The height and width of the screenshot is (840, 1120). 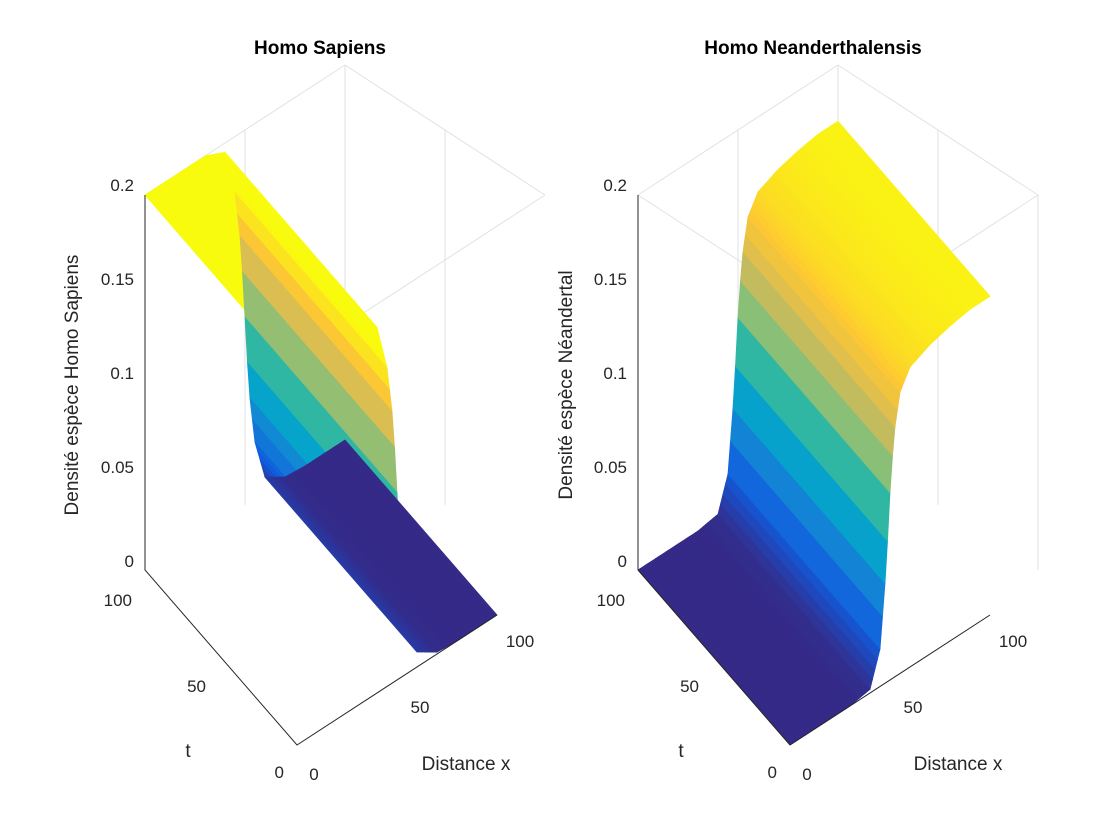 What do you see at coordinates (466, 764) in the screenshot?
I see `xlabel-sapiens: Distance x` at bounding box center [466, 764].